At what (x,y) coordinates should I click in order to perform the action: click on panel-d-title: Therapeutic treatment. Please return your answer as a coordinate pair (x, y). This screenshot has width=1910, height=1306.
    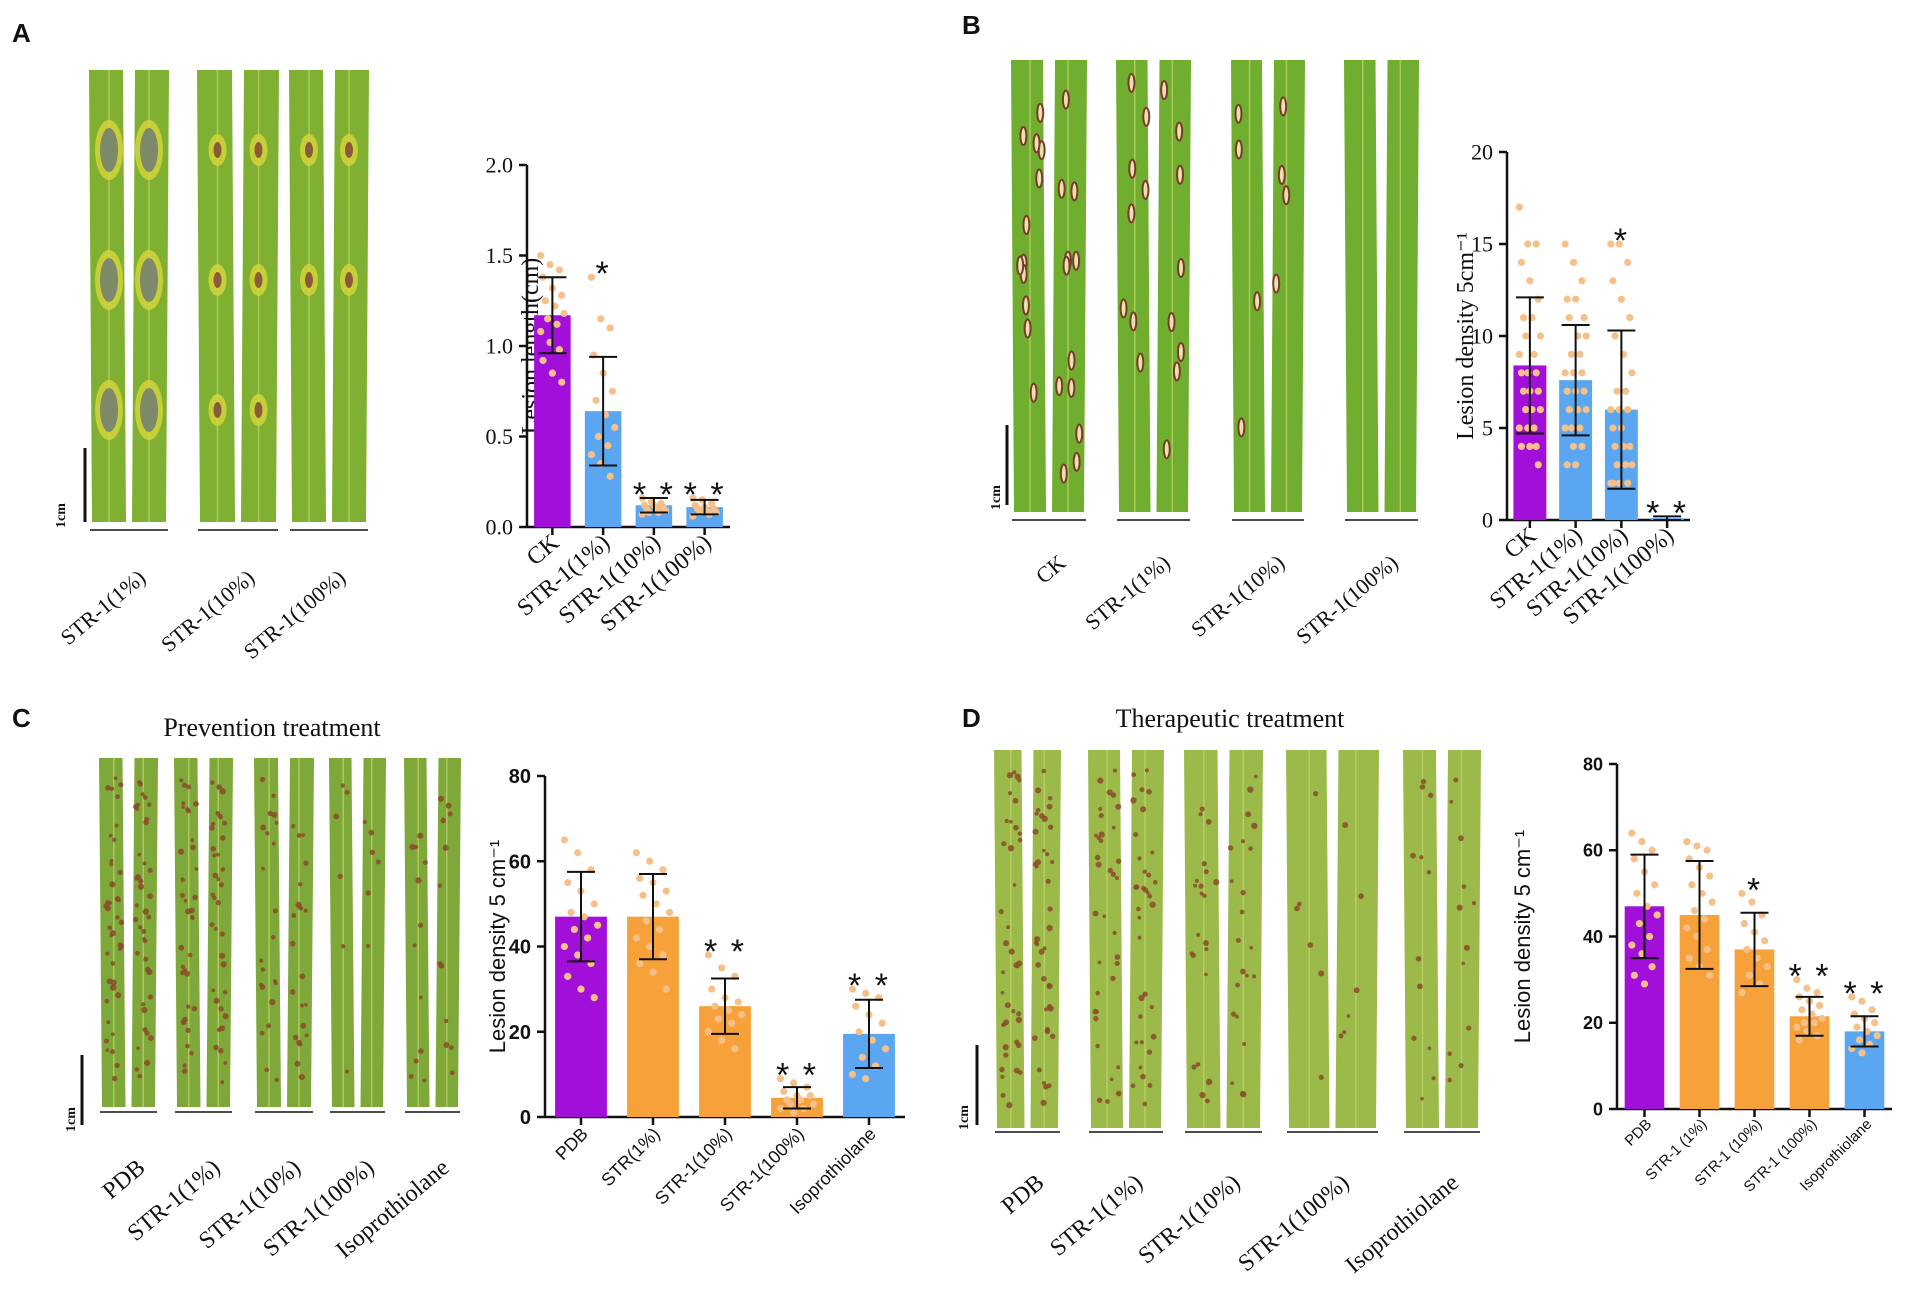
    Looking at the image, I should click on (1231, 718).